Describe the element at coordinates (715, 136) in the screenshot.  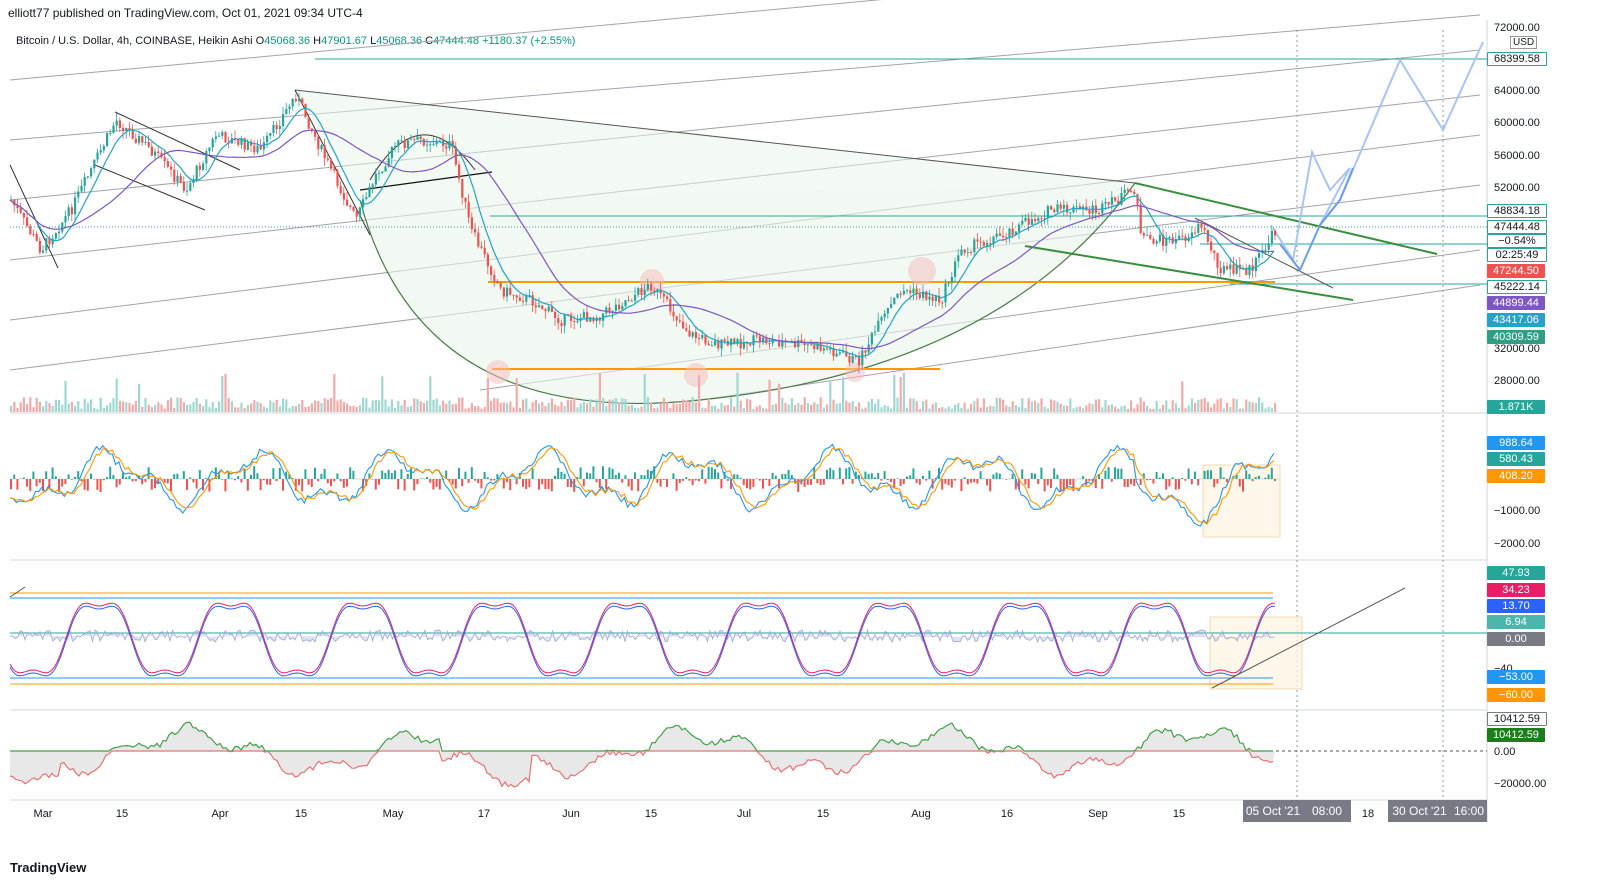
I see `trend-line-top` at that location.